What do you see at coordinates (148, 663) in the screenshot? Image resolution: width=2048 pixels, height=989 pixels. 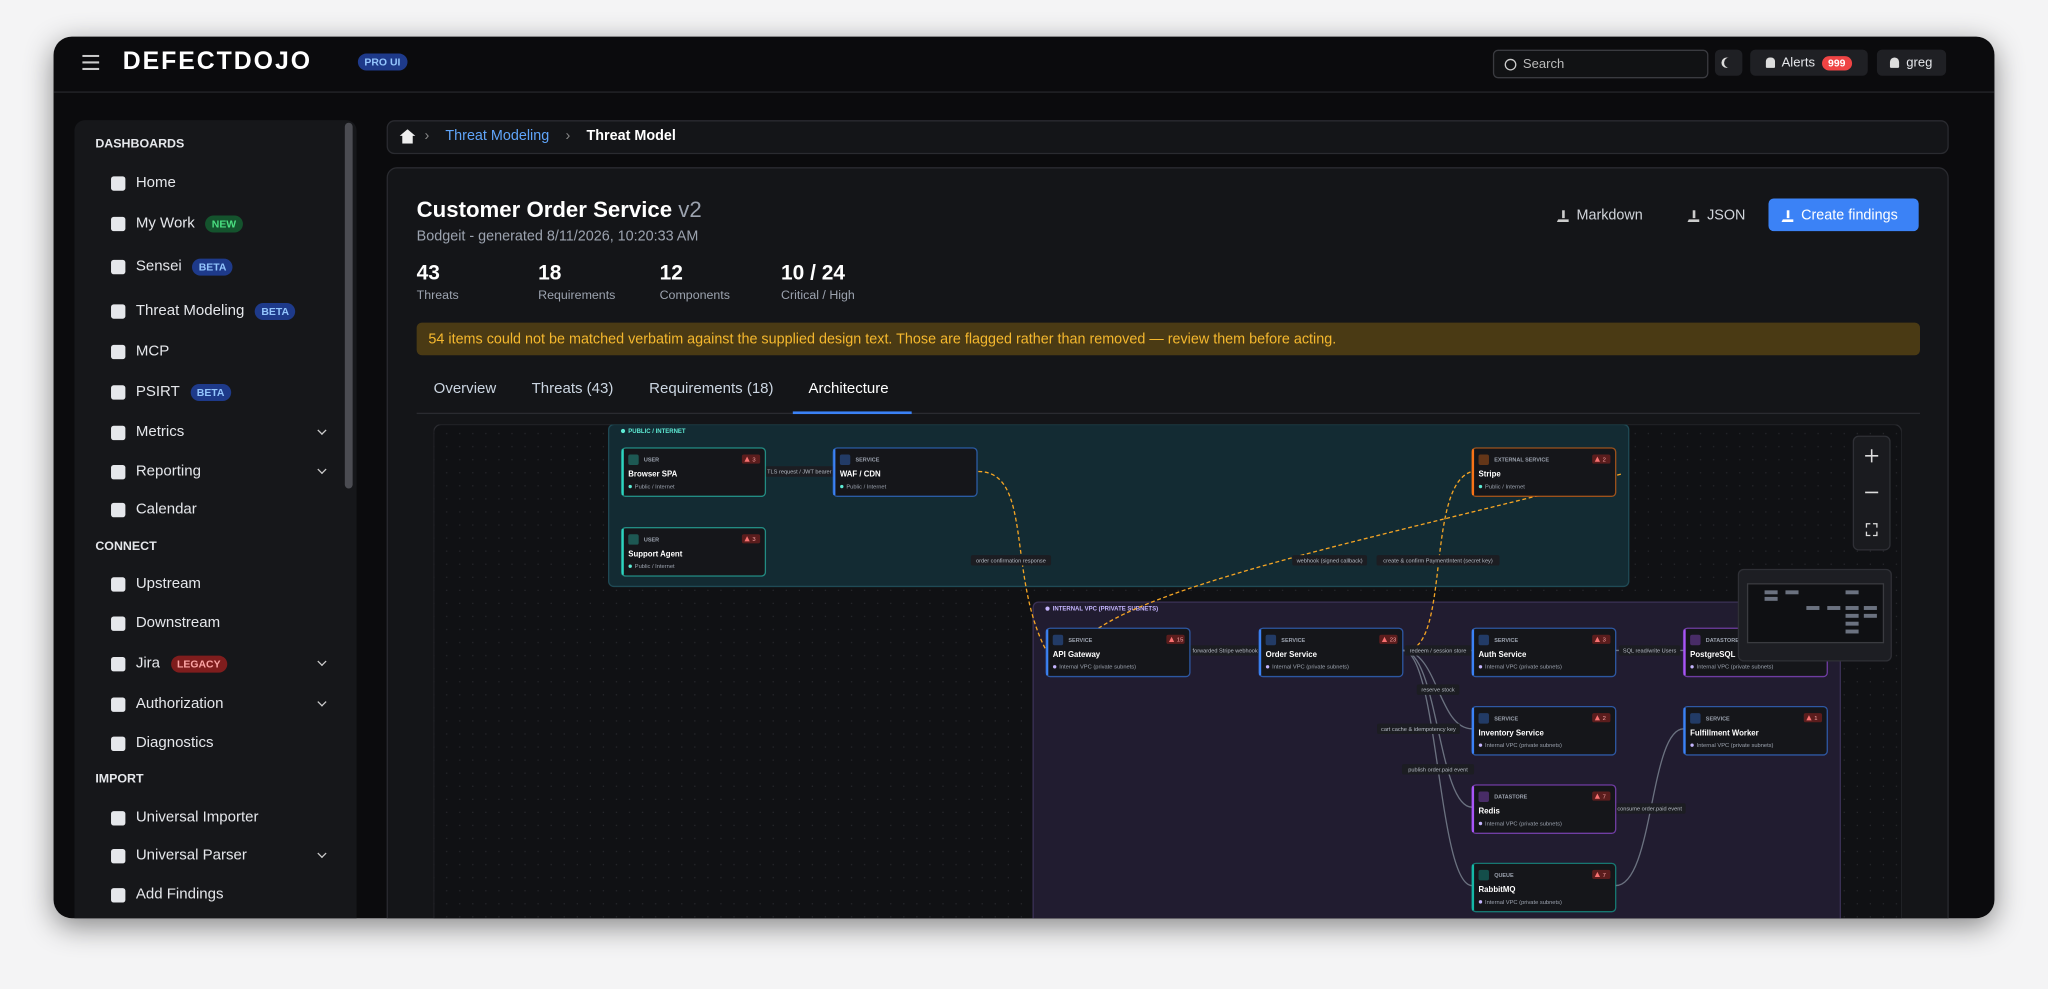 I see `nav-label: Jira` at bounding box center [148, 663].